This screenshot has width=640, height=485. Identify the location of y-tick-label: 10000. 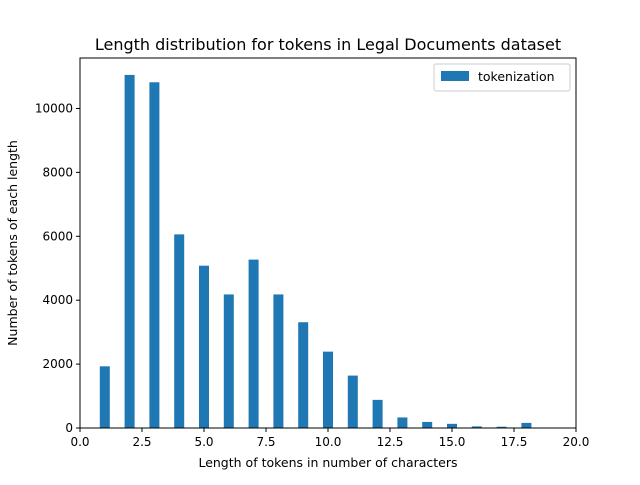
(54, 108).